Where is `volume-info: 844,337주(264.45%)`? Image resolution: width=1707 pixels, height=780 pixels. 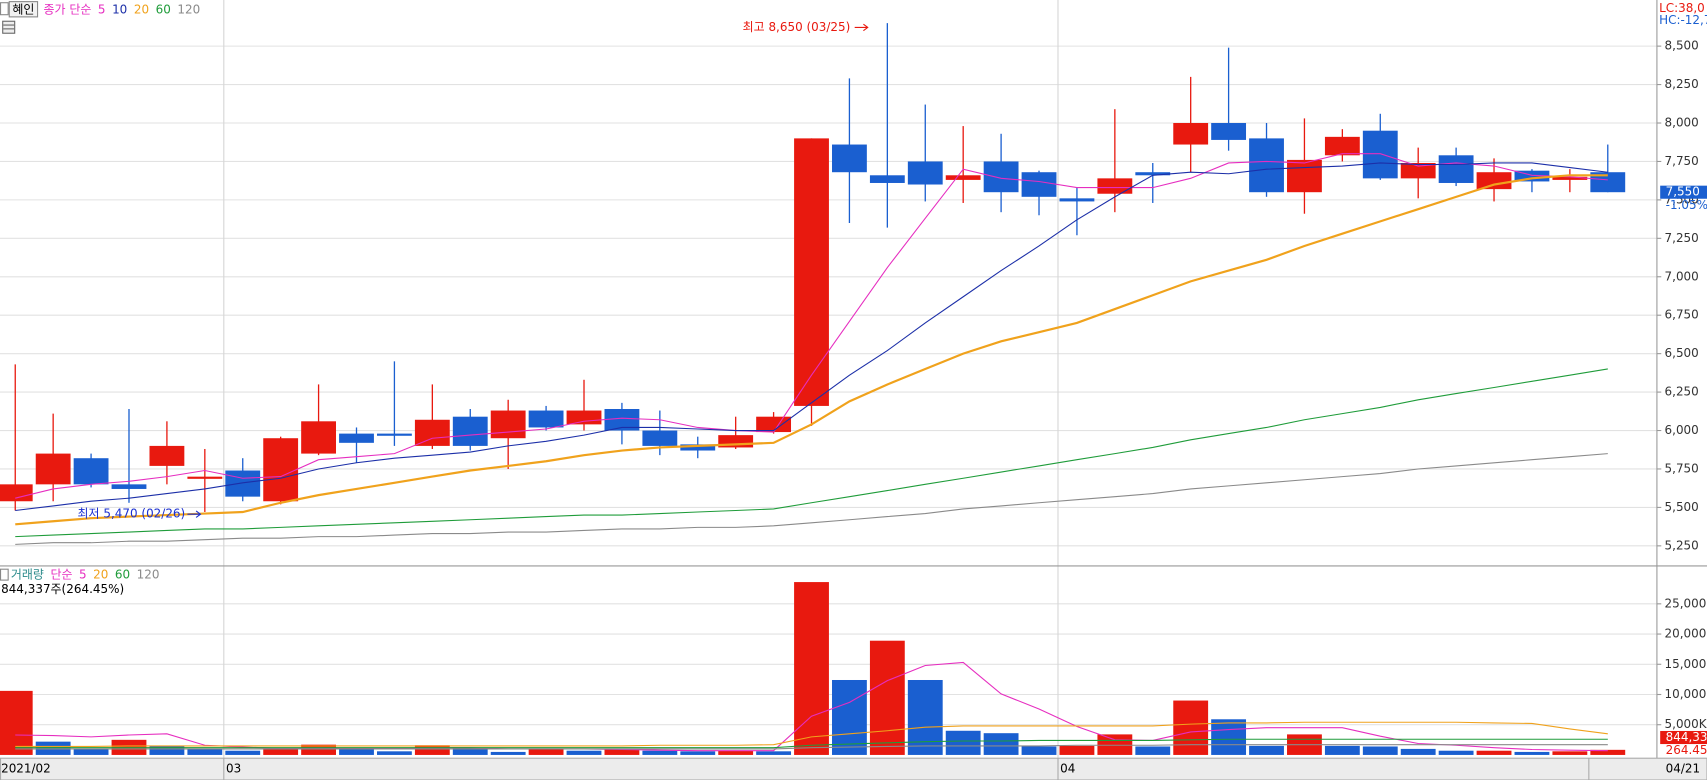 volume-info: 844,337주(264.45%) is located at coordinates (62, 589).